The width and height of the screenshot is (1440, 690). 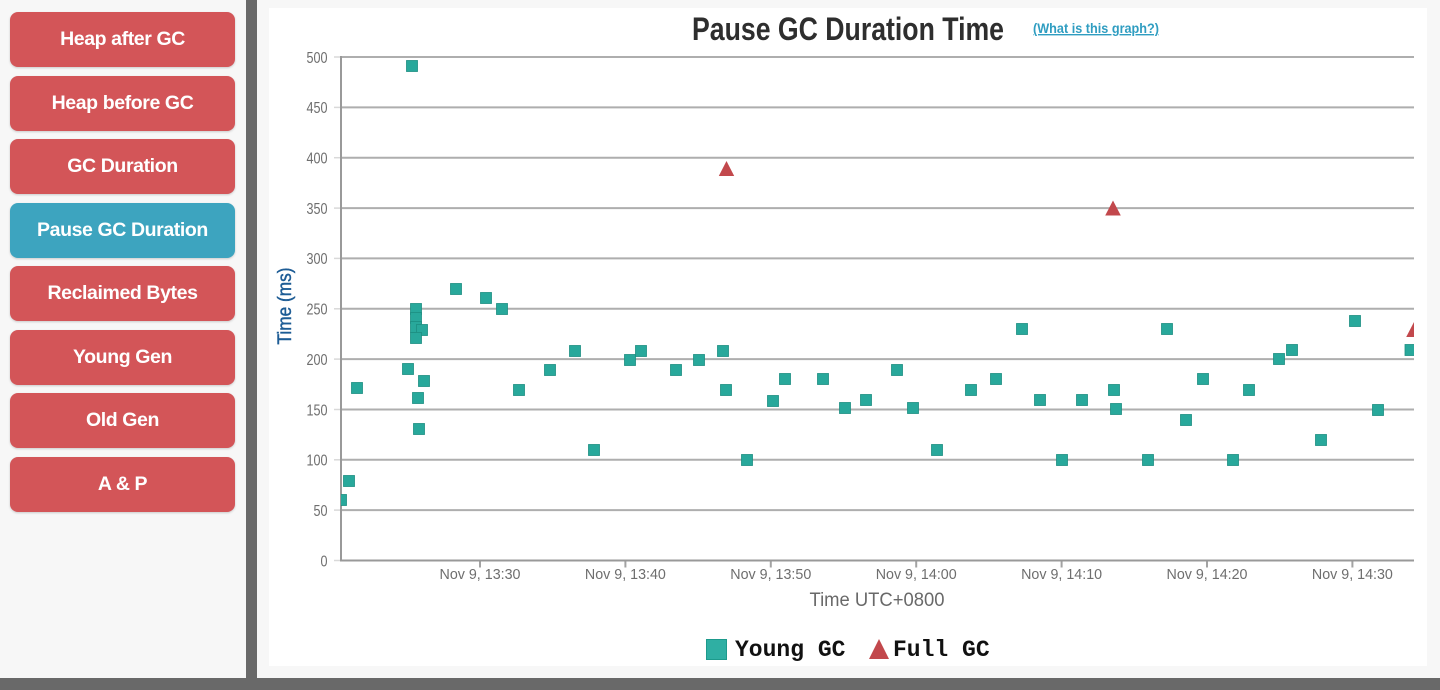 I want to click on svg-text: Time UTC+0800, so click(x=877, y=600).